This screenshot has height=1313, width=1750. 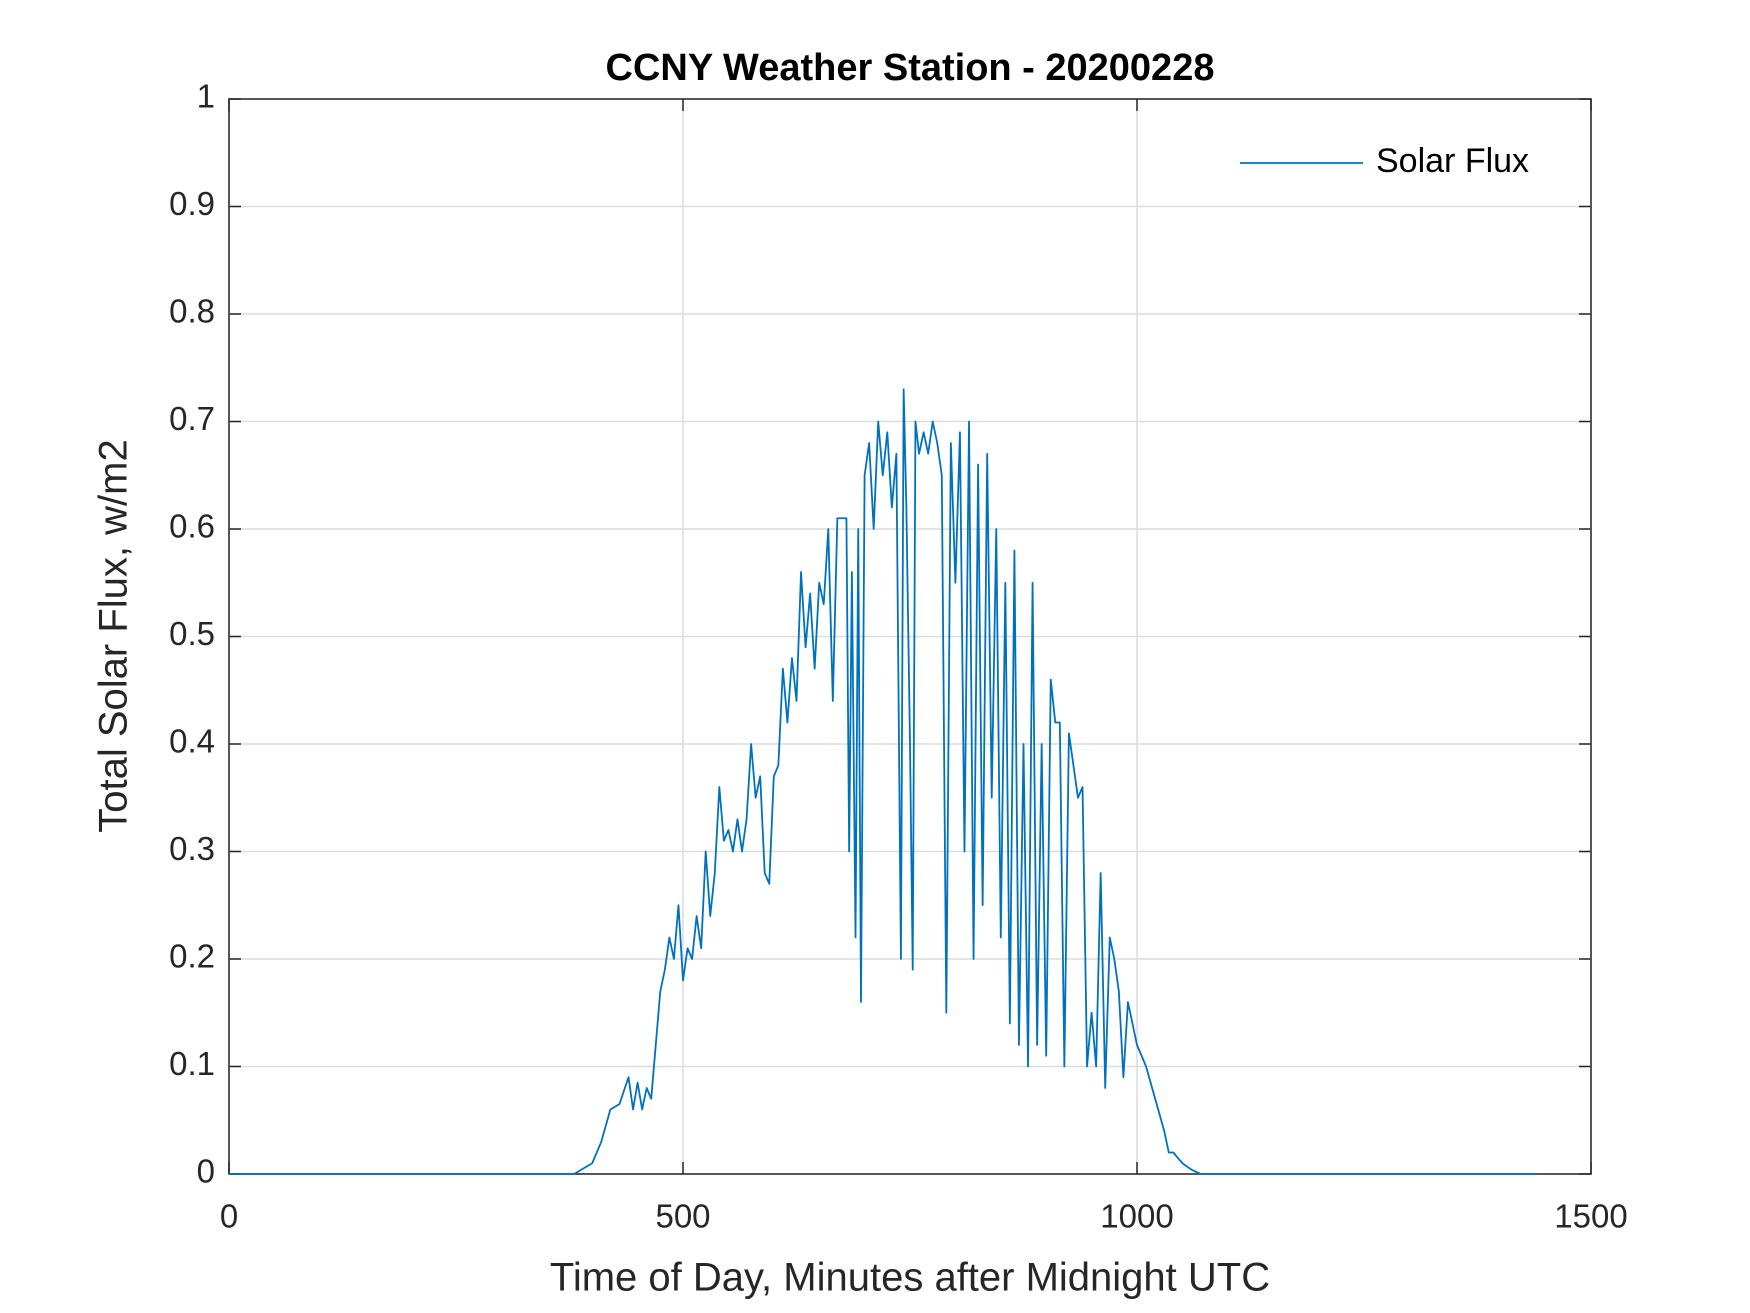 I want to click on y-tick-label: 1, so click(x=206, y=96).